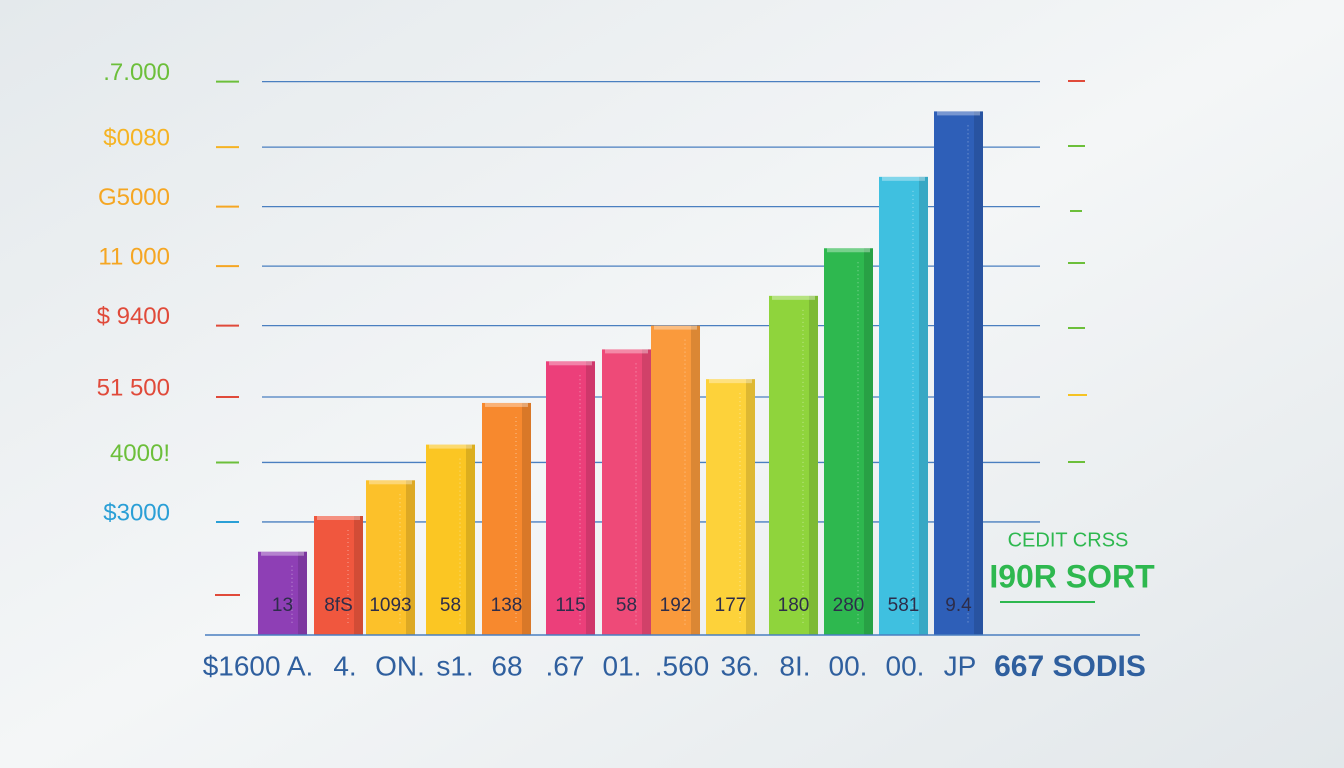 The width and height of the screenshot is (1344, 768). I want to click on annotation: CEDIT CRSS, so click(1068, 540).